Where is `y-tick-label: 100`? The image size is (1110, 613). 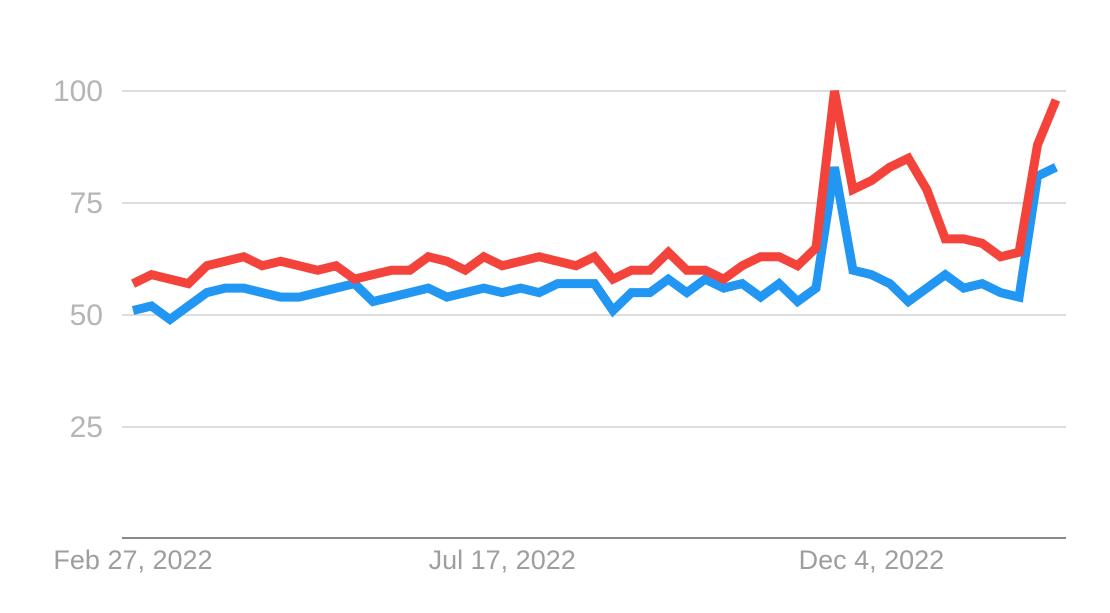 y-tick-label: 100 is located at coordinates (78, 91).